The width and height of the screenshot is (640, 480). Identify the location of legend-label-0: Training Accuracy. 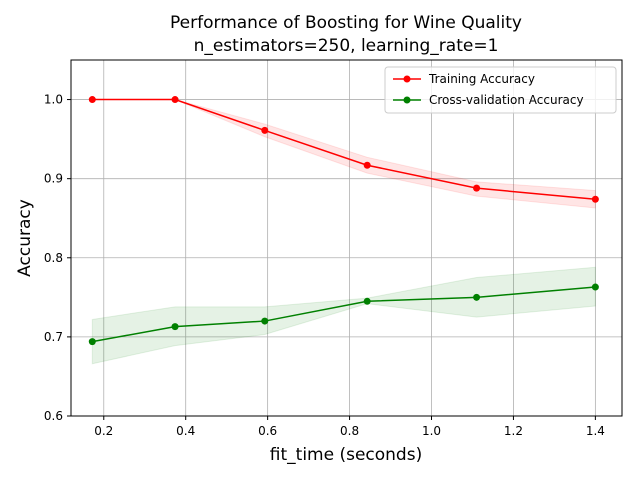
(481, 79).